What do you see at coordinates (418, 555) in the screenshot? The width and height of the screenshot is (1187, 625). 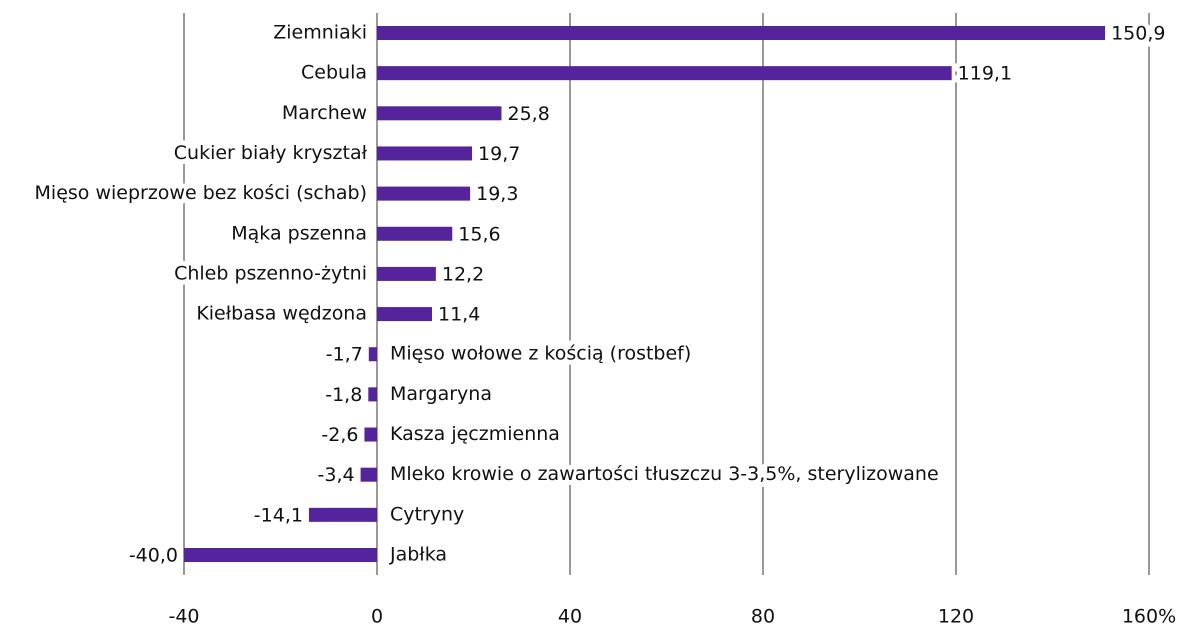 I see `category-label: Jabłka` at bounding box center [418, 555].